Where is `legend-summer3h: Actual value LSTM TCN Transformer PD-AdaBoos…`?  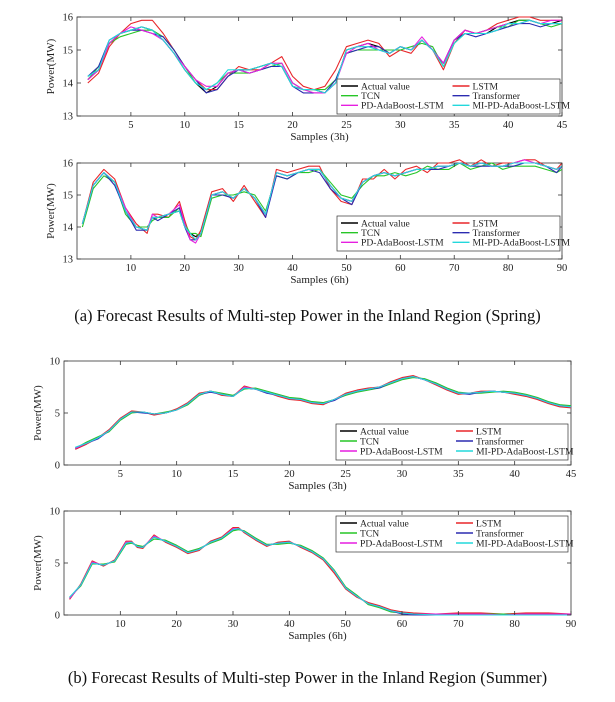
legend-summer3h: Actual value LSTM TCN Transformer PD-AdaBoos… is located at coordinates (454, 442).